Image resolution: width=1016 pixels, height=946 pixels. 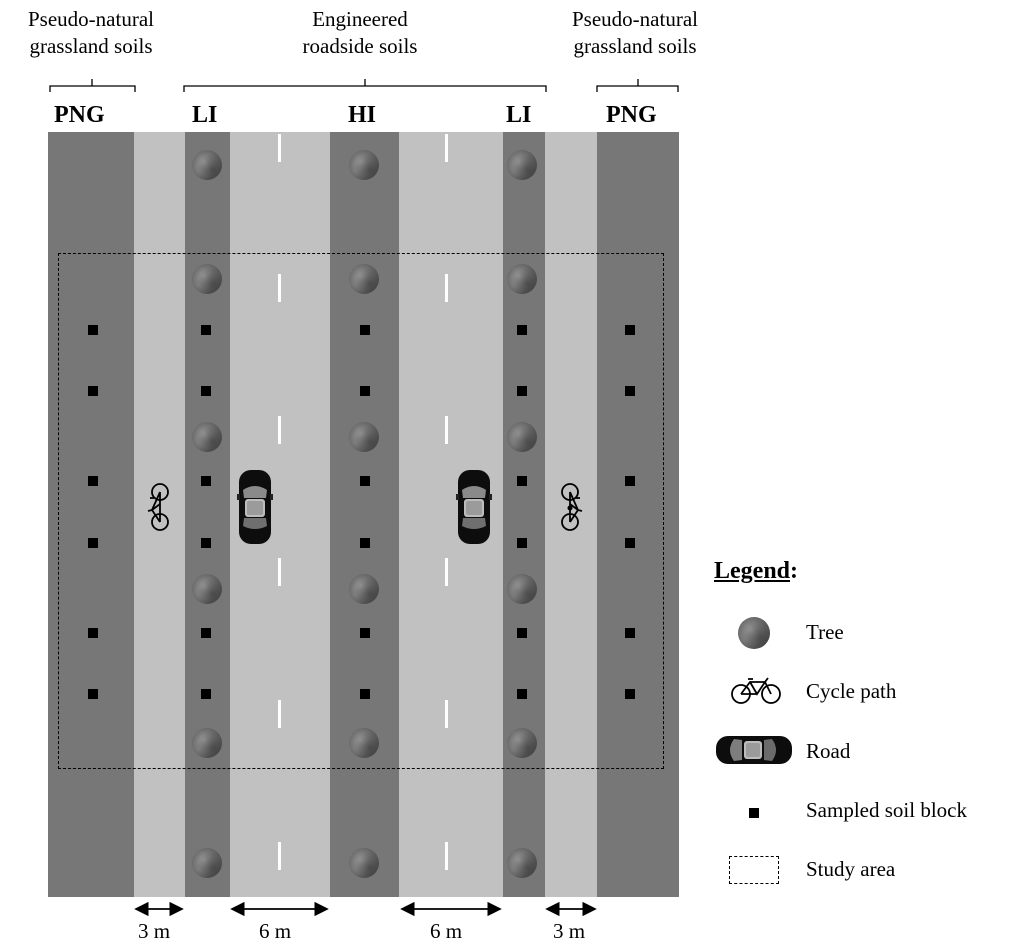 What do you see at coordinates (205, 115) in the screenshot?
I see `zone-label-li-left: LI` at bounding box center [205, 115].